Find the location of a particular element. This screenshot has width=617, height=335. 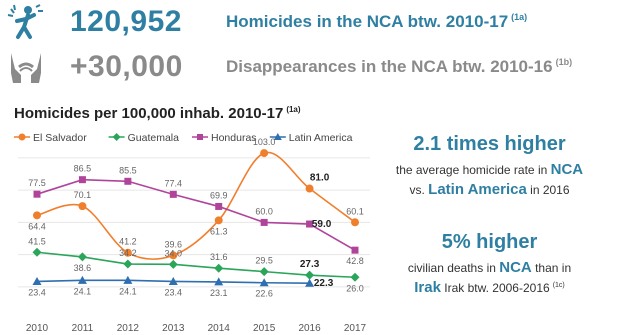

data-label-0-6: 81.0 is located at coordinates (320, 178).